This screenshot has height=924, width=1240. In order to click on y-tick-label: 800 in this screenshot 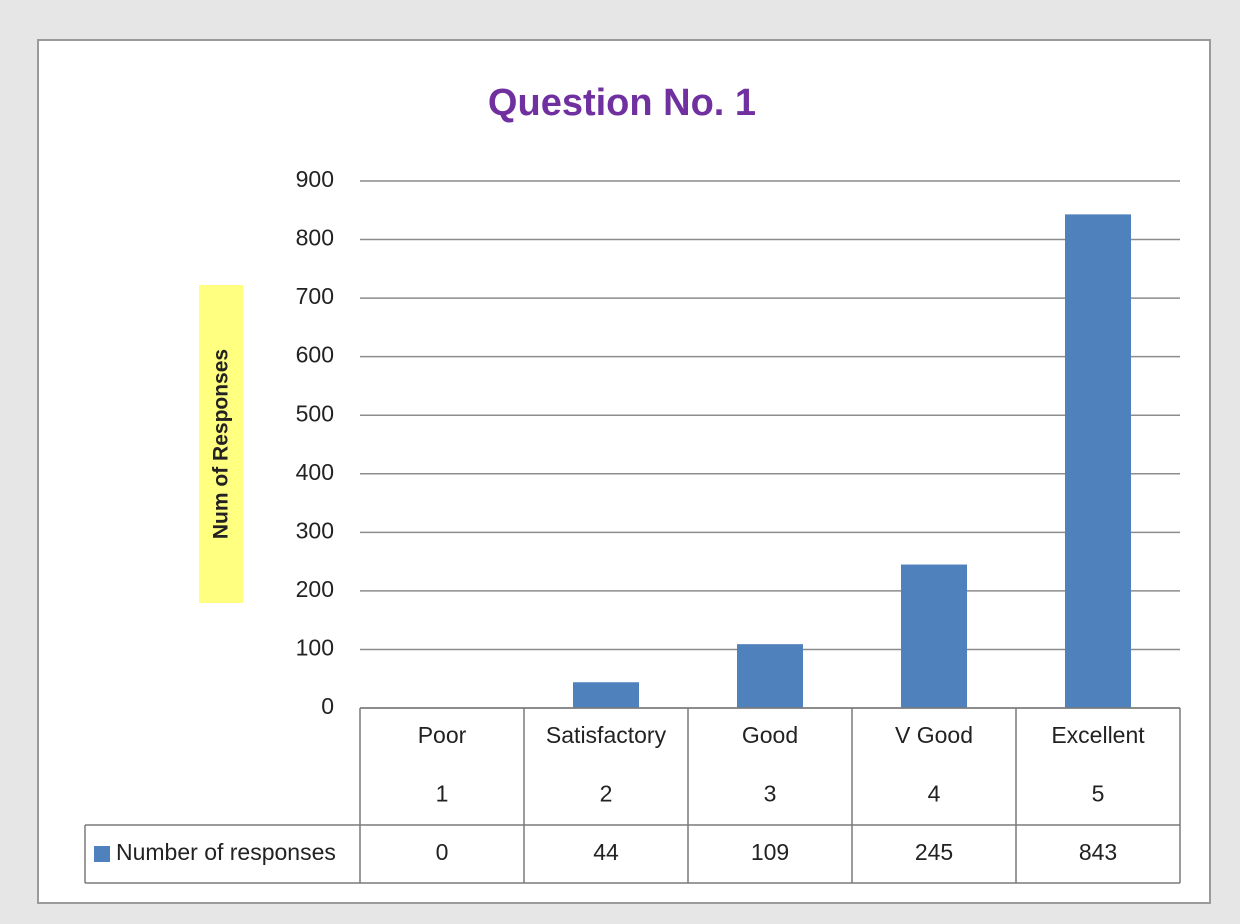, I will do `click(315, 238)`.